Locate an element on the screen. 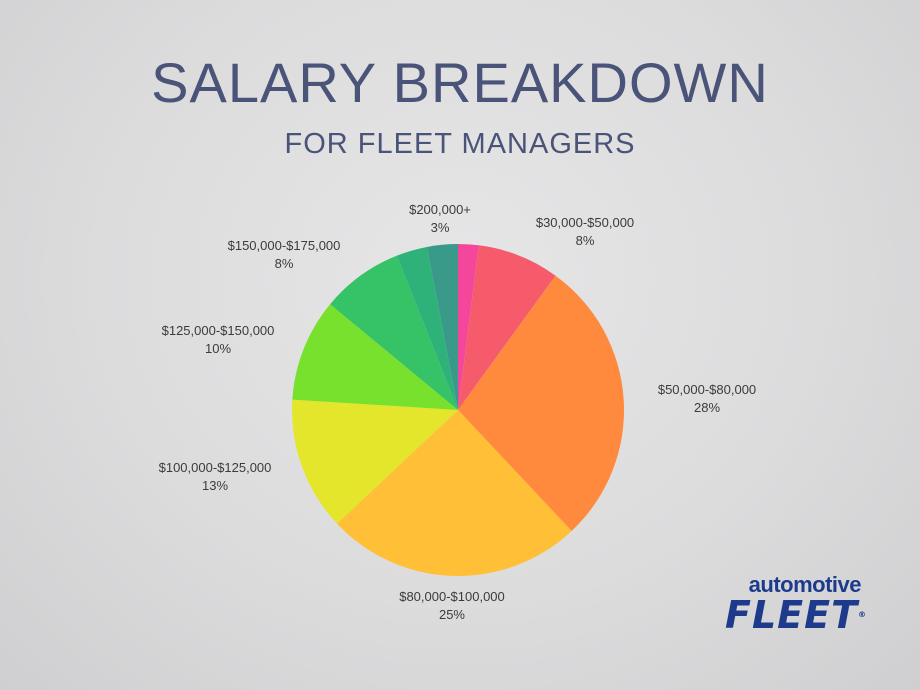 This screenshot has height=690, width=920. registered-mark: ® is located at coordinates (862, 614).